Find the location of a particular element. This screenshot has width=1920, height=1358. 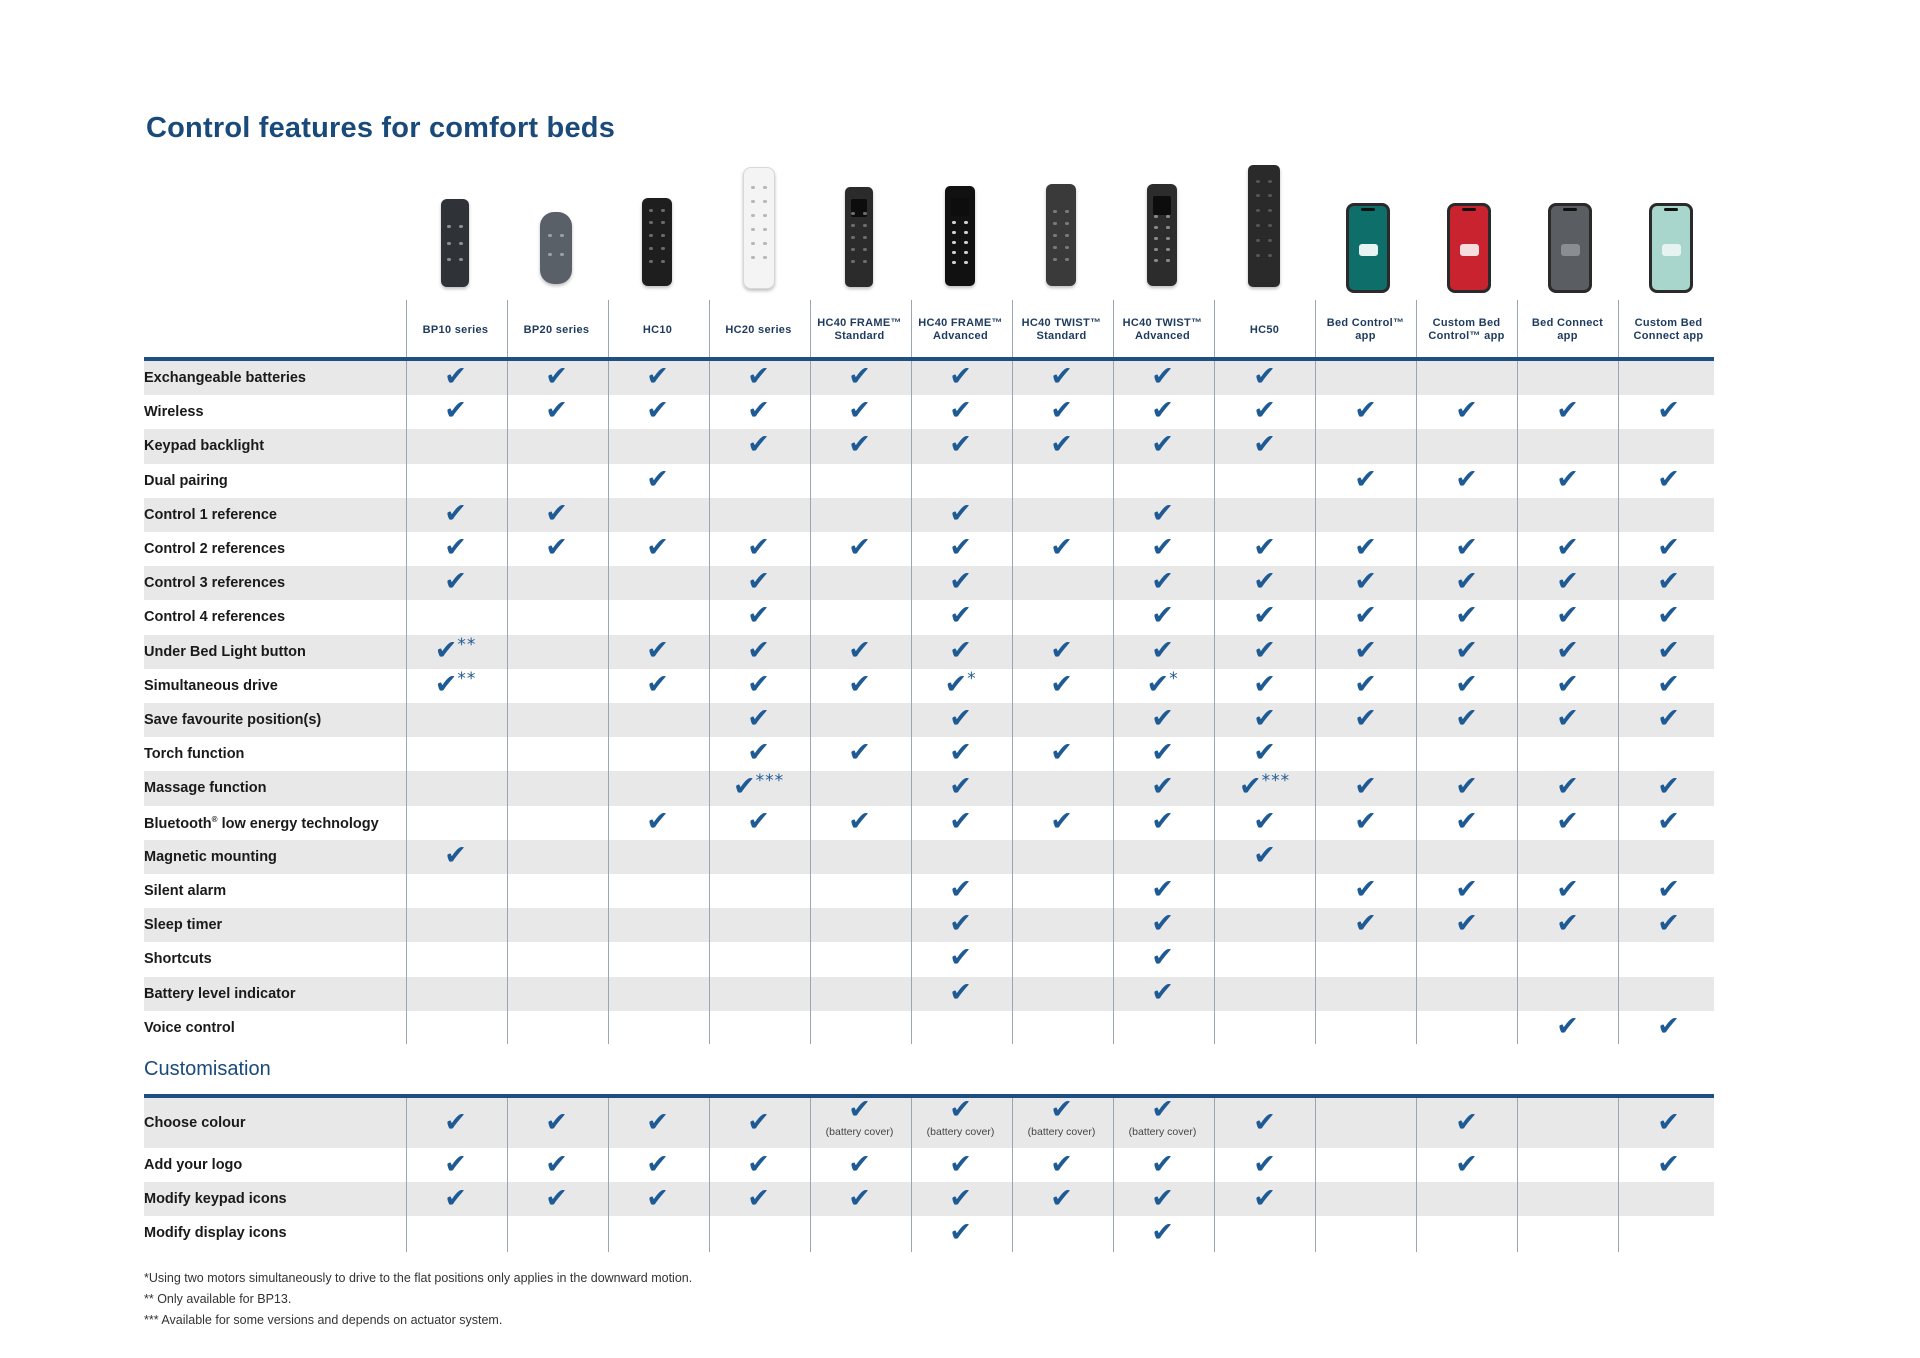

feature-label-text: Control 4 references is located at coordinates (215, 617).